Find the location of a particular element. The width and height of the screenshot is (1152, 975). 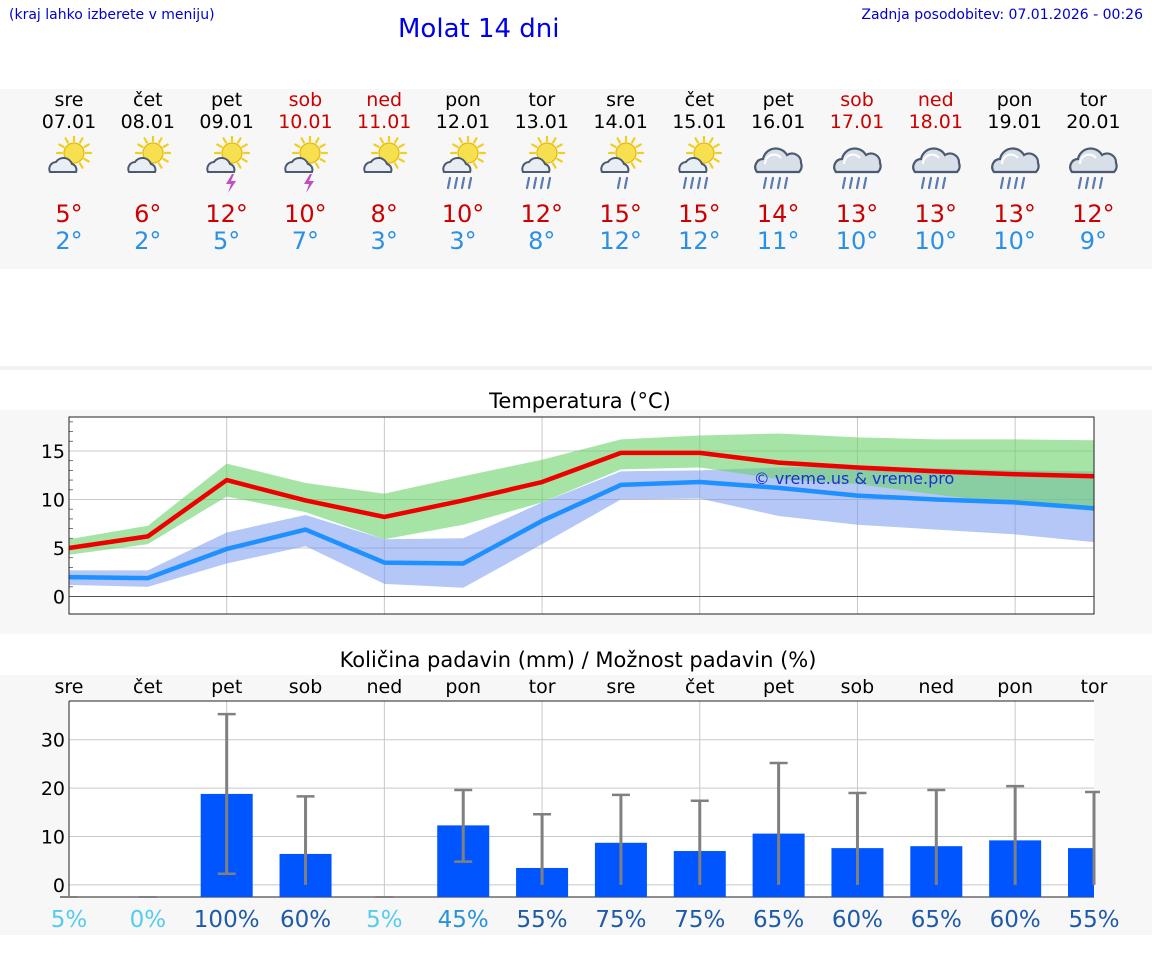

day-forecast: pon 12.01 10° 3° is located at coordinates (463, 179).